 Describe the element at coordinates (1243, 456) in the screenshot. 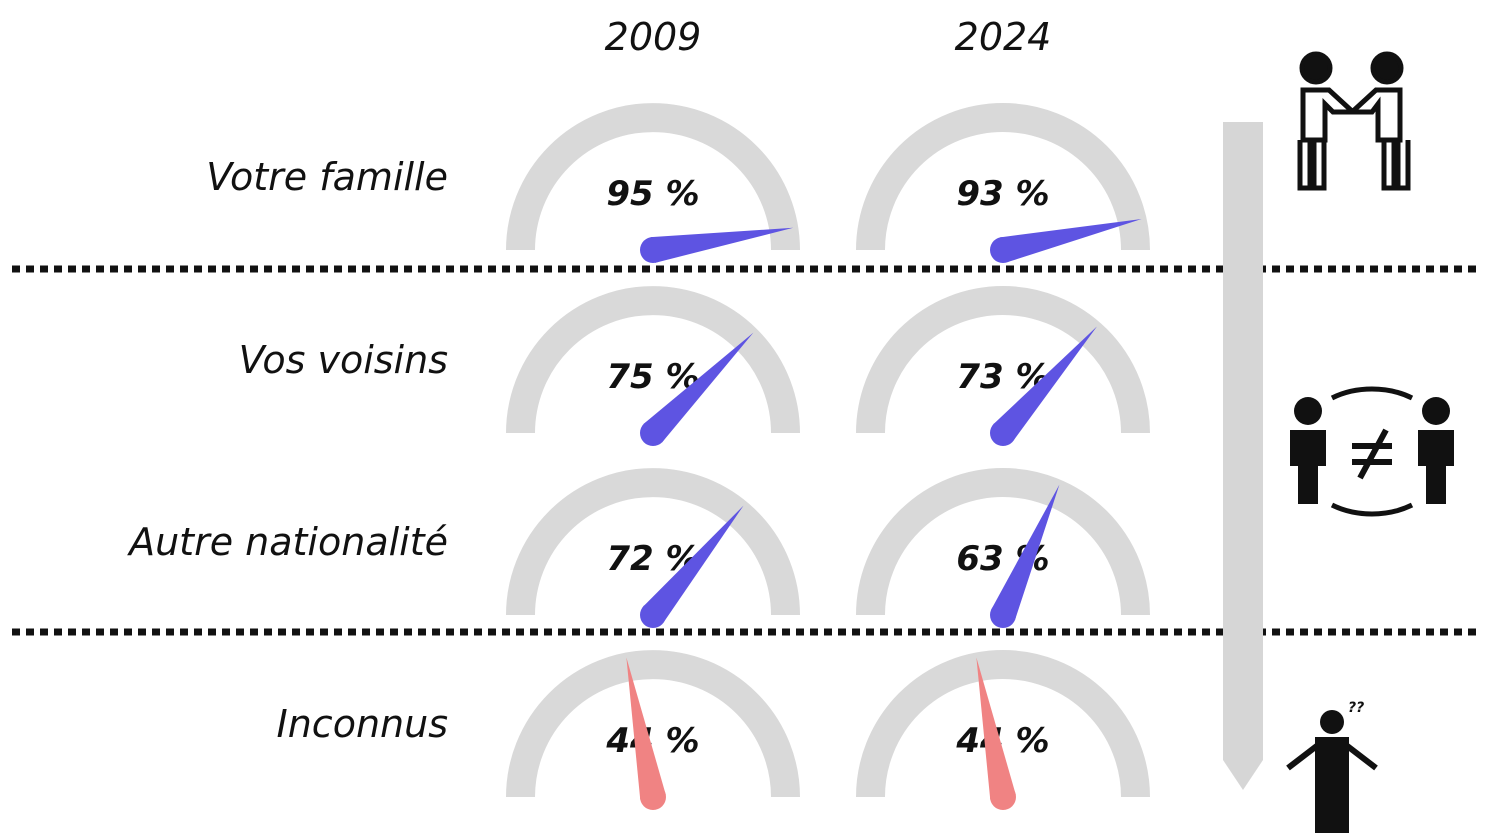

I see `arrow` at that location.